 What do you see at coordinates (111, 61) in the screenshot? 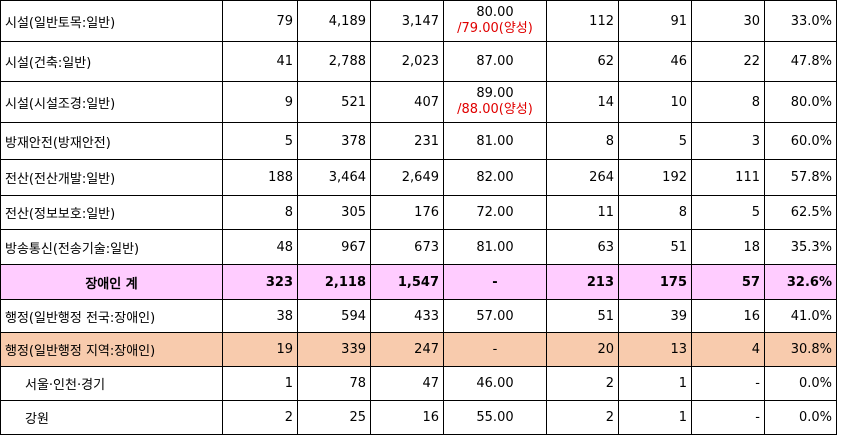
I see `row-name: 시설(건축:일반)` at bounding box center [111, 61].